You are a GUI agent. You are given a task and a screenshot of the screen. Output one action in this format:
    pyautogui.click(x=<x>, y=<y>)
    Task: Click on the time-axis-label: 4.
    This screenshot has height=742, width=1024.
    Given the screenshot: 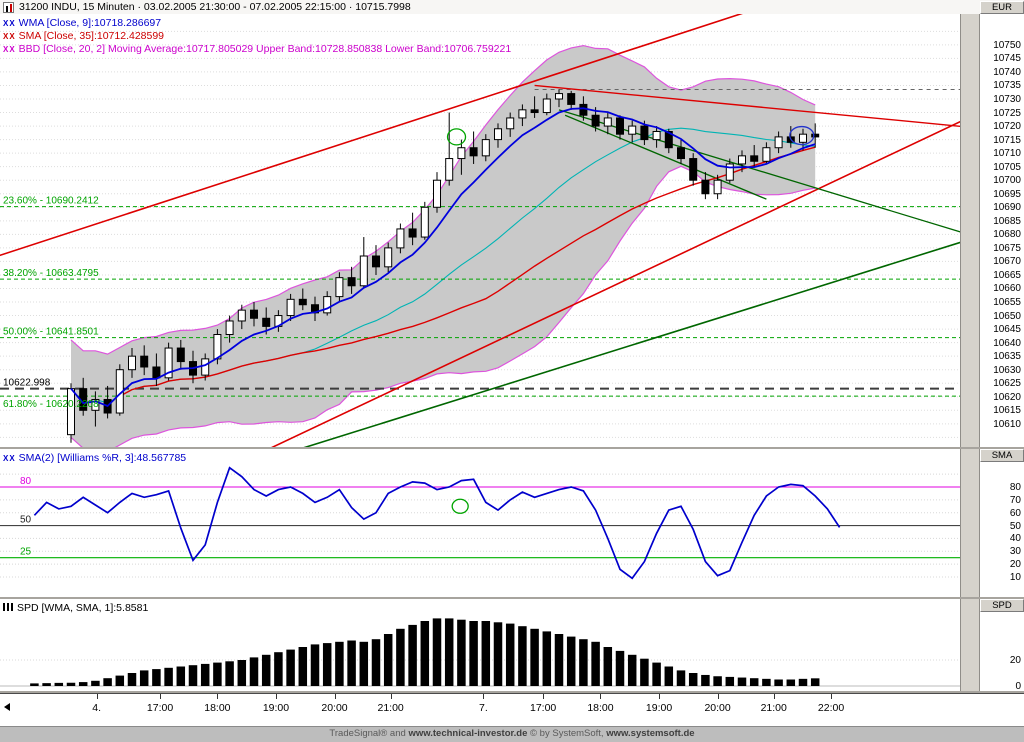 What is the action you would take?
    pyautogui.click(x=96, y=708)
    